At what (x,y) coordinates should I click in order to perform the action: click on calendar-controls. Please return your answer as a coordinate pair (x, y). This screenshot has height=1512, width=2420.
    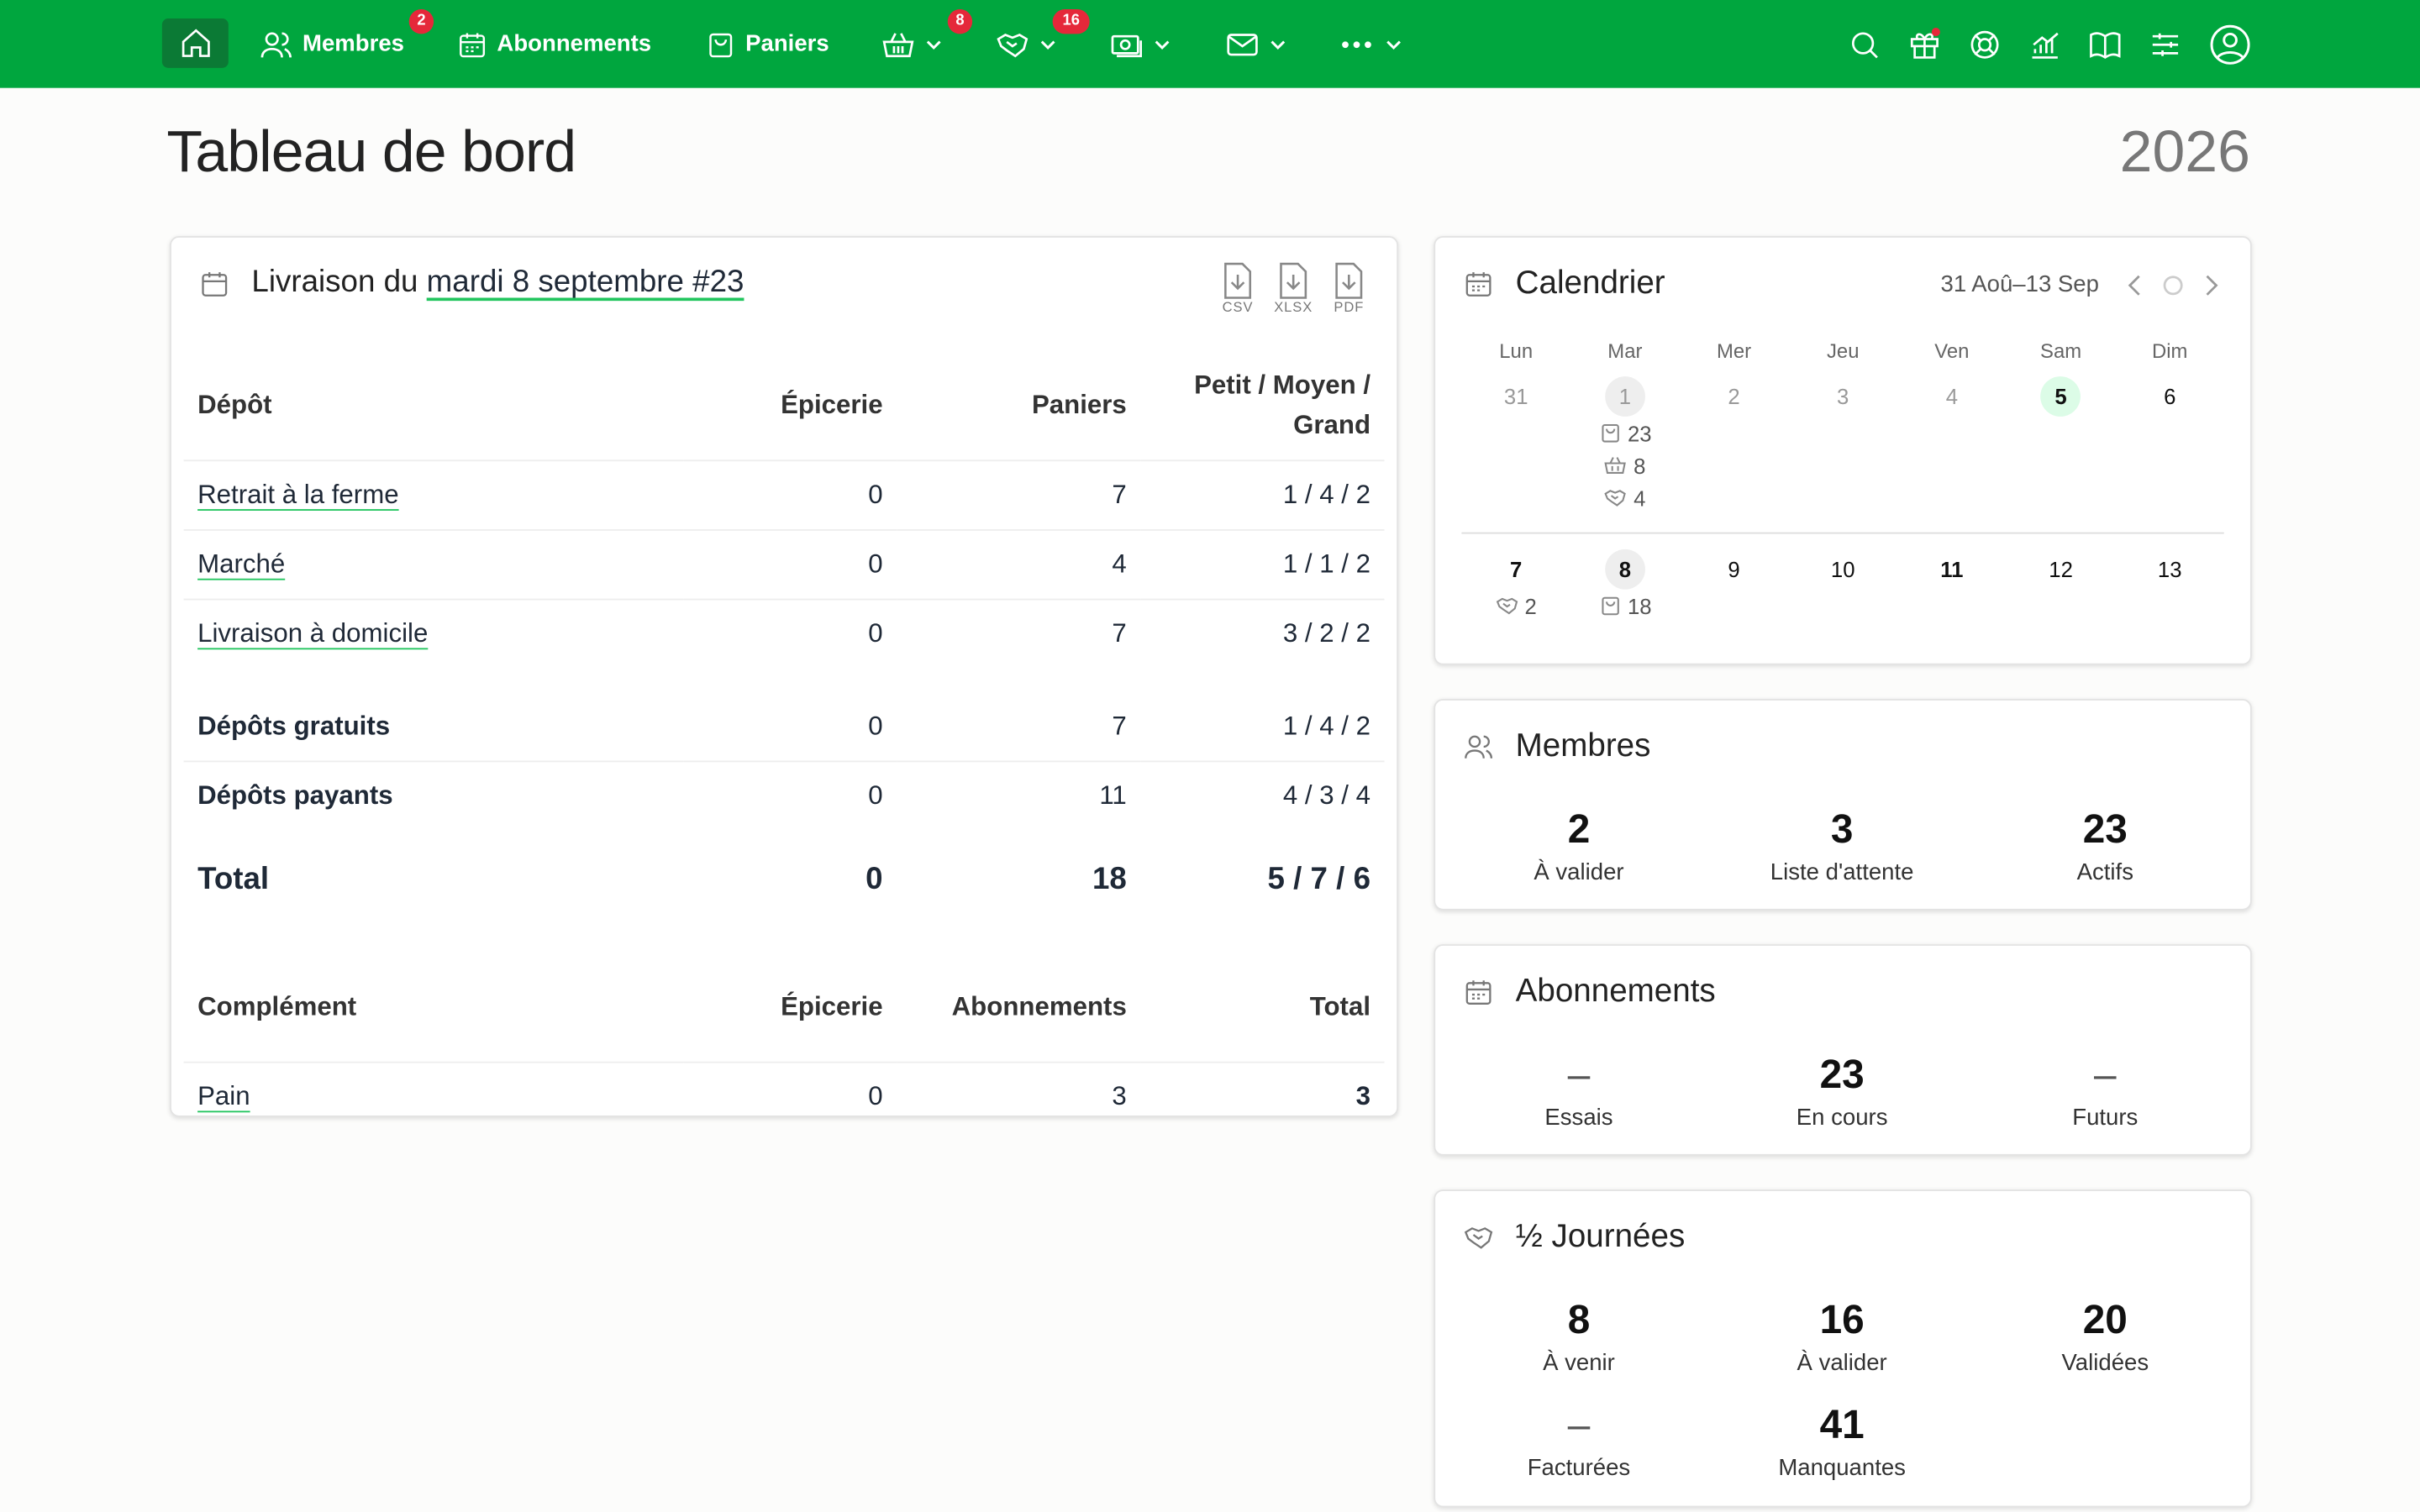
    Looking at the image, I should click on (2173, 285).